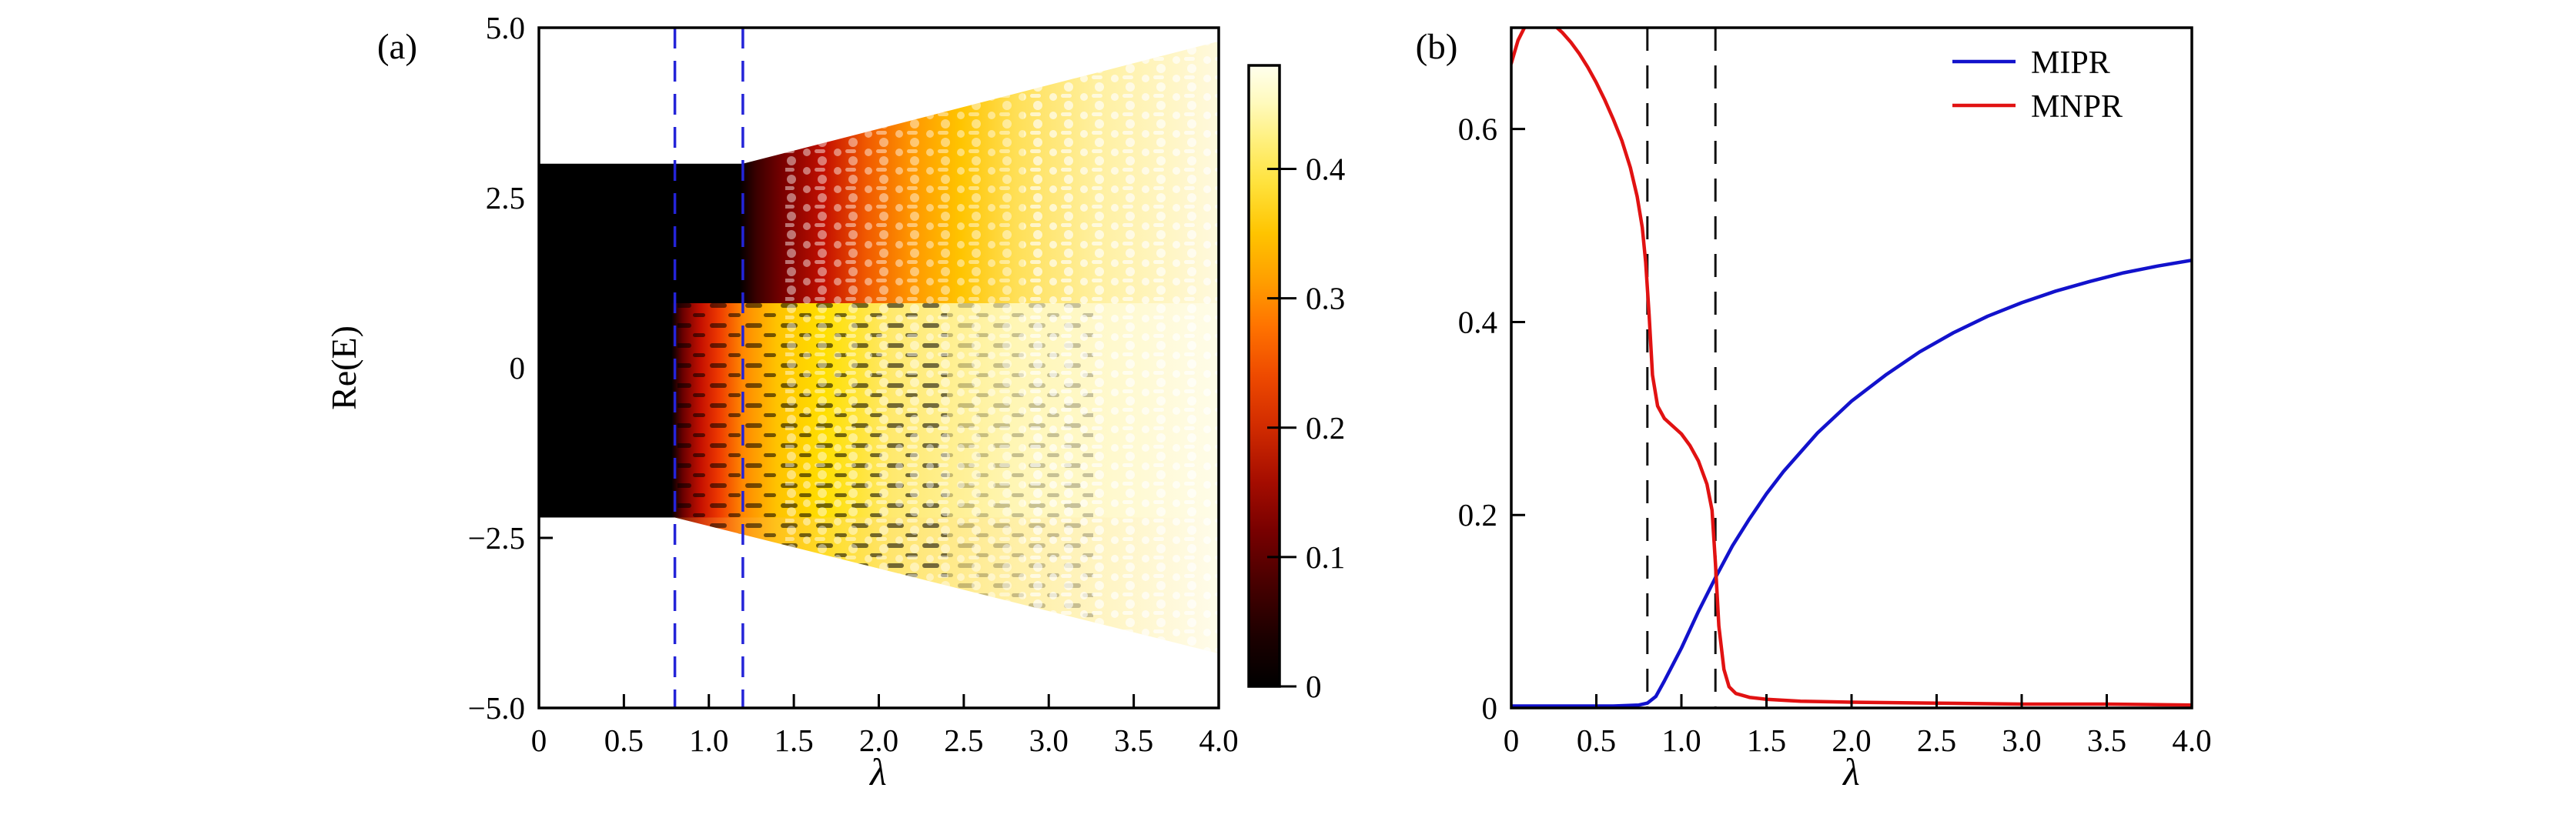 The image size is (2576, 818). I want to click on panel-b-xlabel: λ, so click(1851, 772).